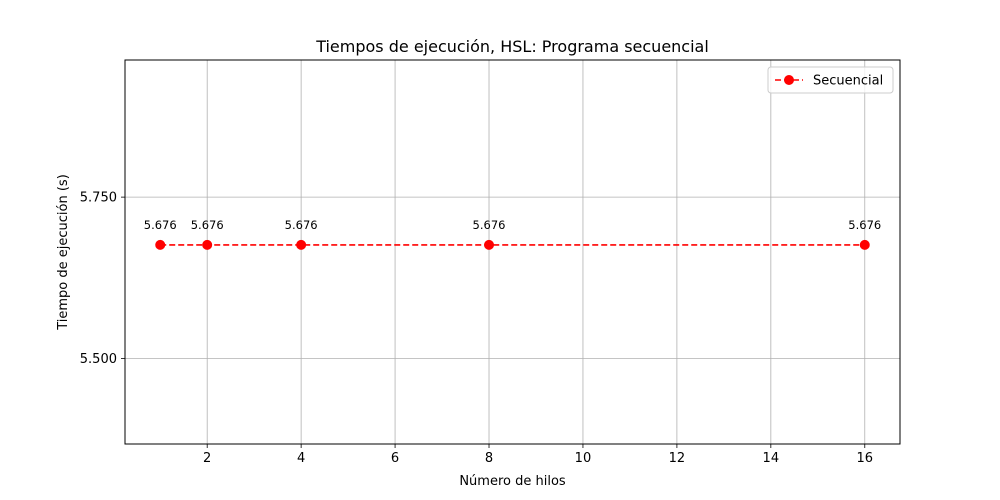 The image size is (1000, 500). What do you see at coordinates (583, 458) in the screenshot?
I see `x-tick-label: 10` at bounding box center [583, 458].